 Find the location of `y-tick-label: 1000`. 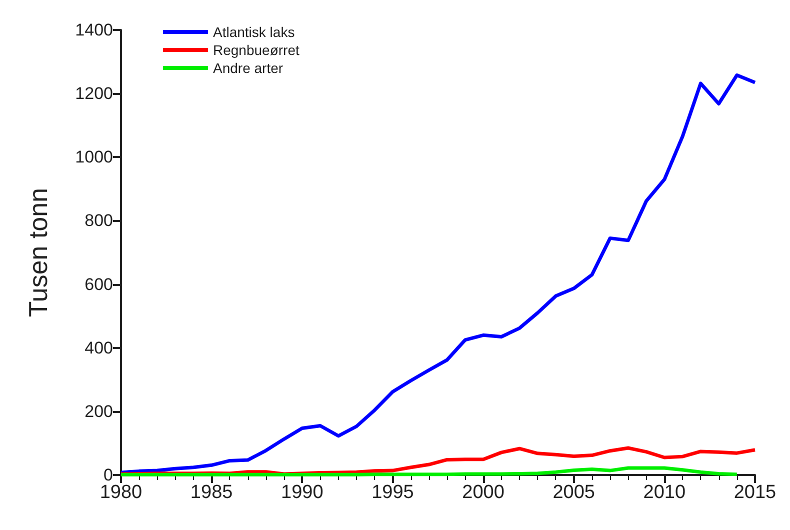

y-tick-label: 1000 is located at coordinates (94, 157).